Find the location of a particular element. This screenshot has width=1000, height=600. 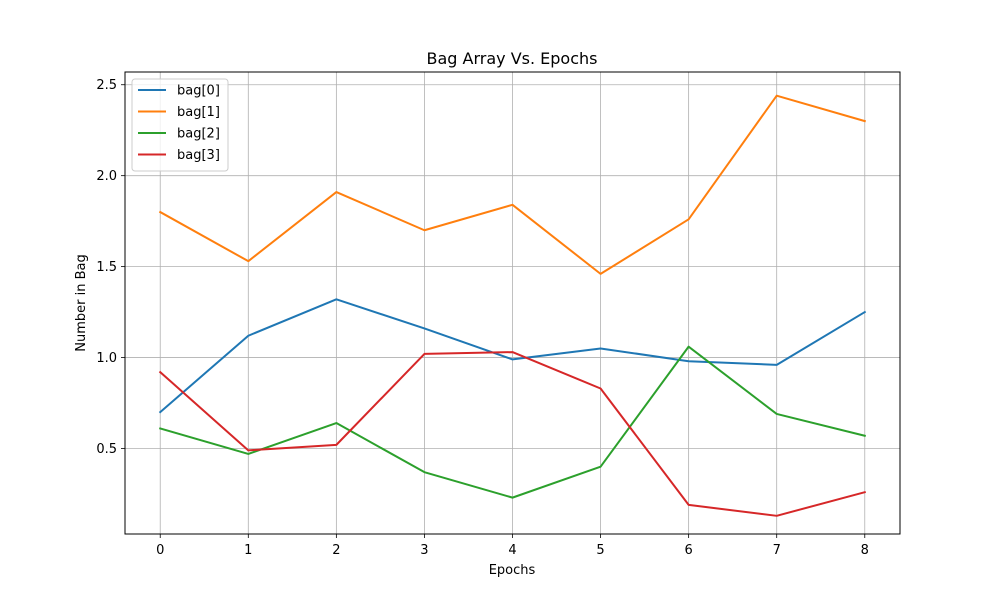

x-tick-label: 8 is located at coordinates (865, 550).